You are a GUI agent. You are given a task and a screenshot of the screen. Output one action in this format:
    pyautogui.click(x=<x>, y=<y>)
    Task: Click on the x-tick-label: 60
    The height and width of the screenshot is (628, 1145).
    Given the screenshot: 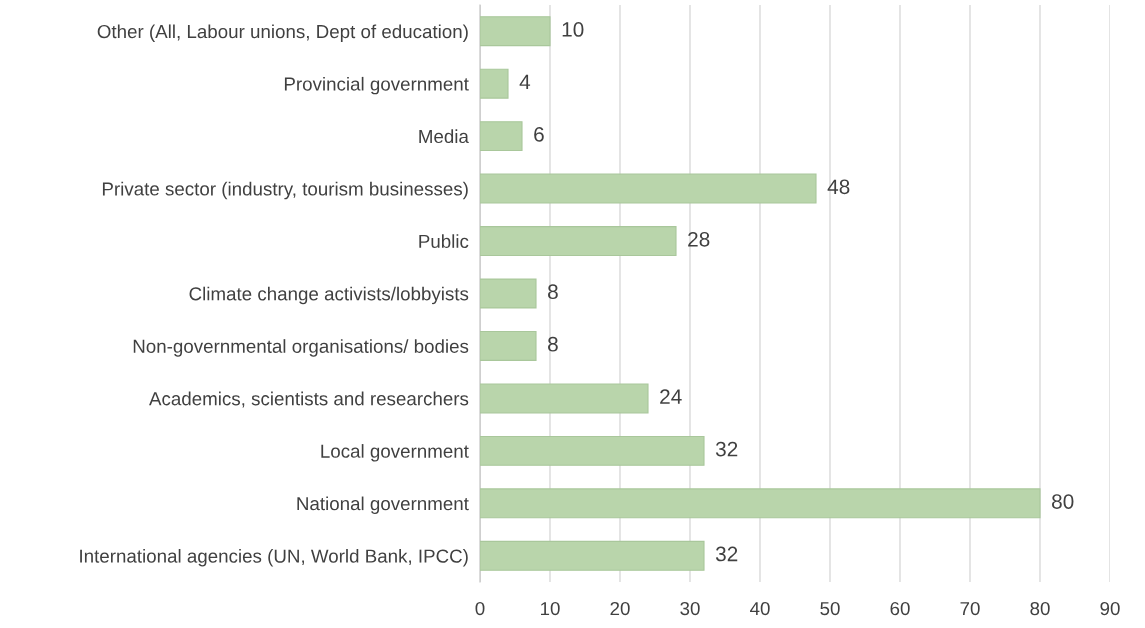 What is the action you would take?
    pyautogui.click(x=900, y=608)
    